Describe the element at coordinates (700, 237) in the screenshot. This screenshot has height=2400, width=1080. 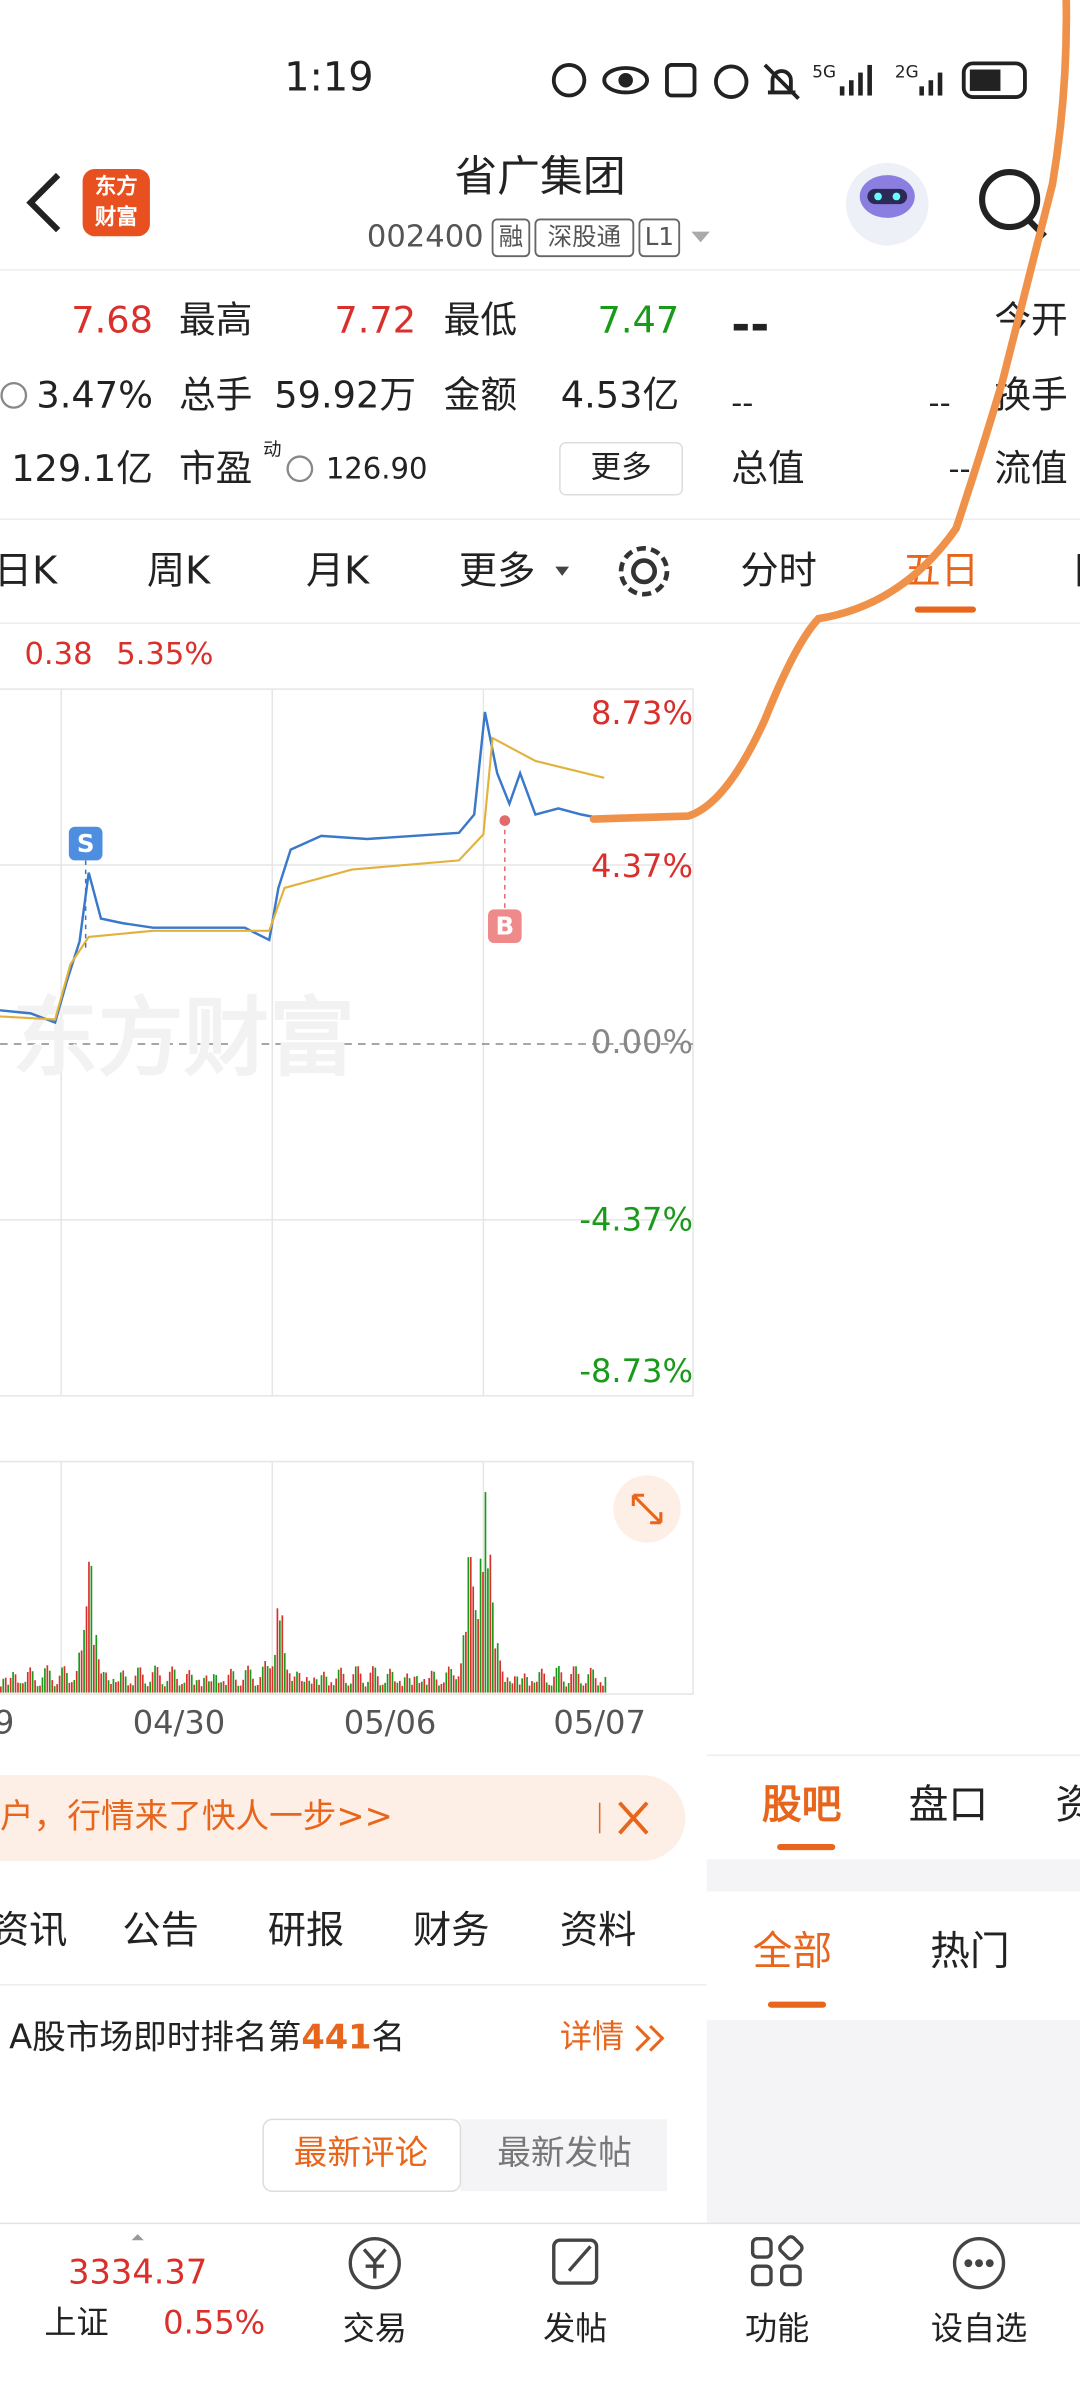
I see `dropdown-arrow` at that location.